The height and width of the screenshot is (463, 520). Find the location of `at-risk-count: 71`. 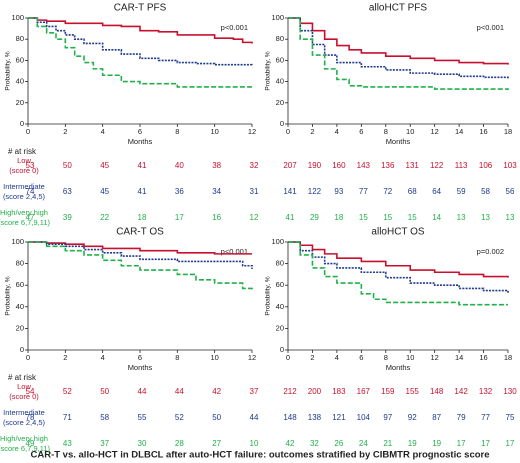

at-risk-count: 71 is located at coordinates (67, 417).